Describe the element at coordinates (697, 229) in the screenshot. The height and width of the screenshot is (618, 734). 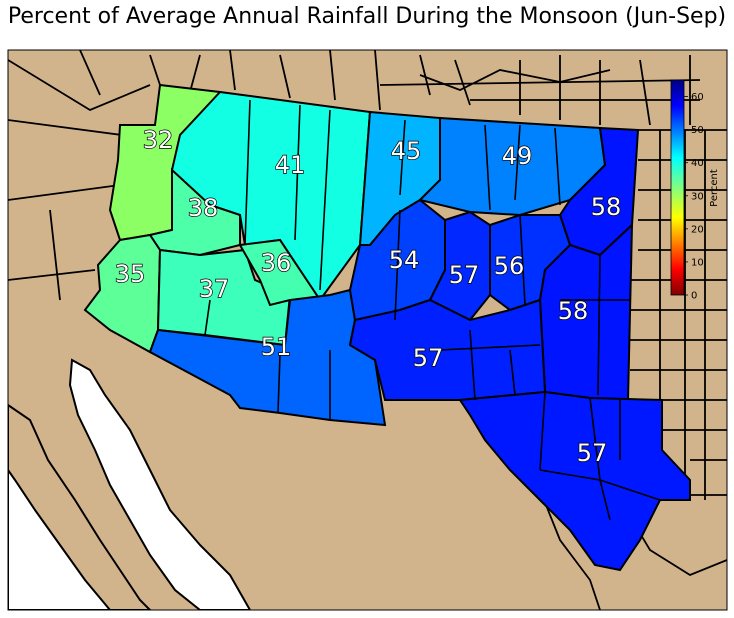
I see `colorbar-tick-label: 20` at that location.